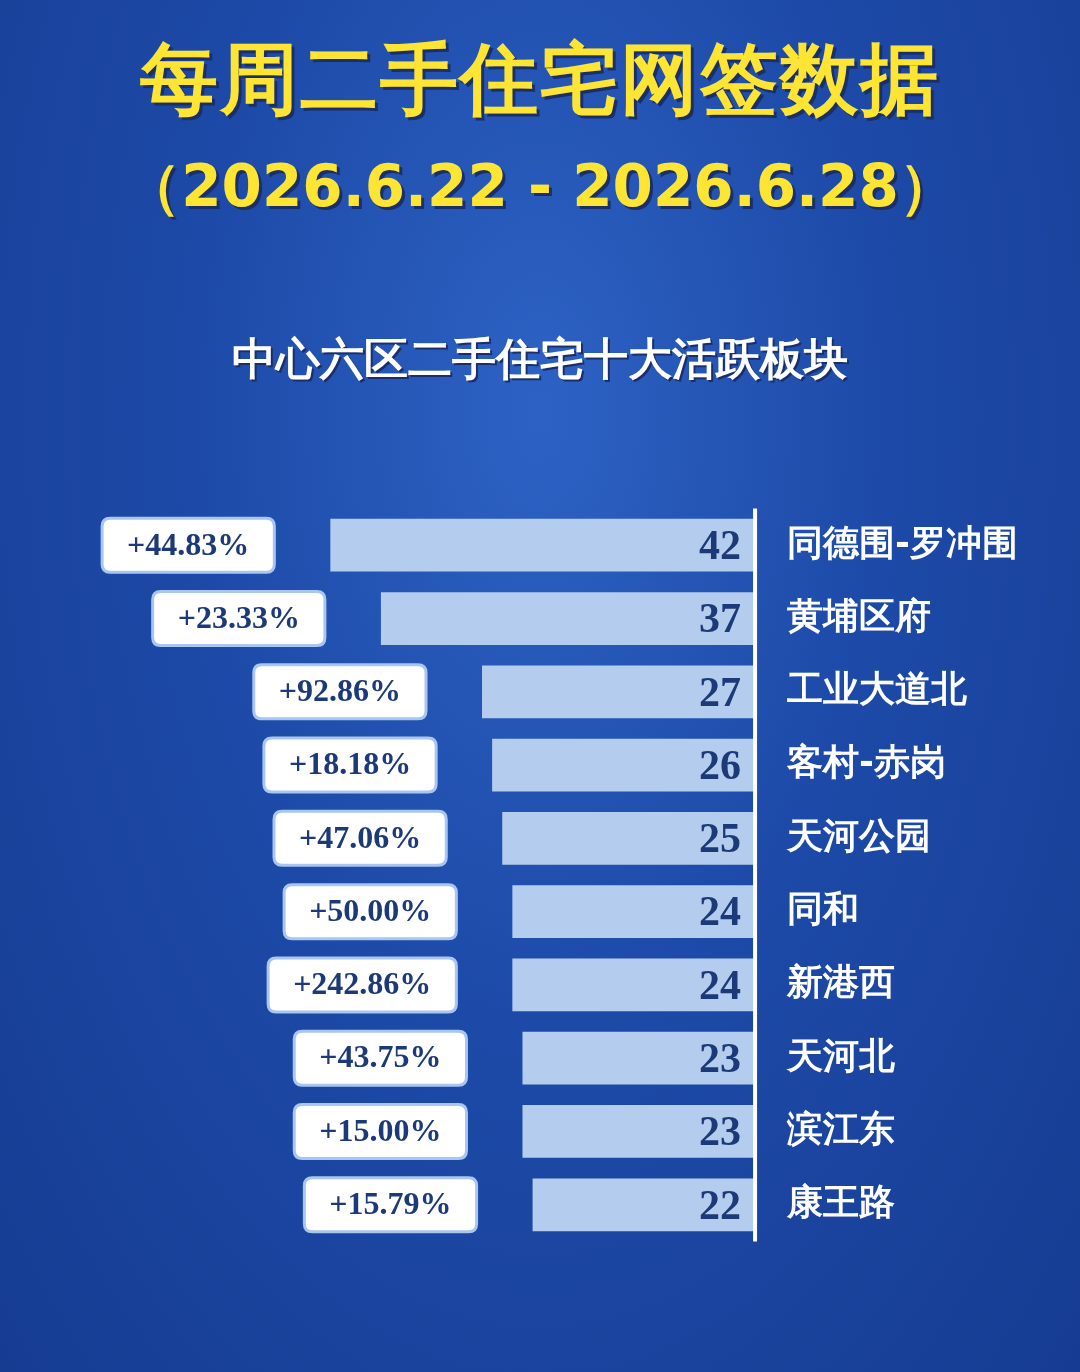 The height and width of the screenshot is (1372, 1080). I want to click on annotation: +15.00%, so click(380, 1129).